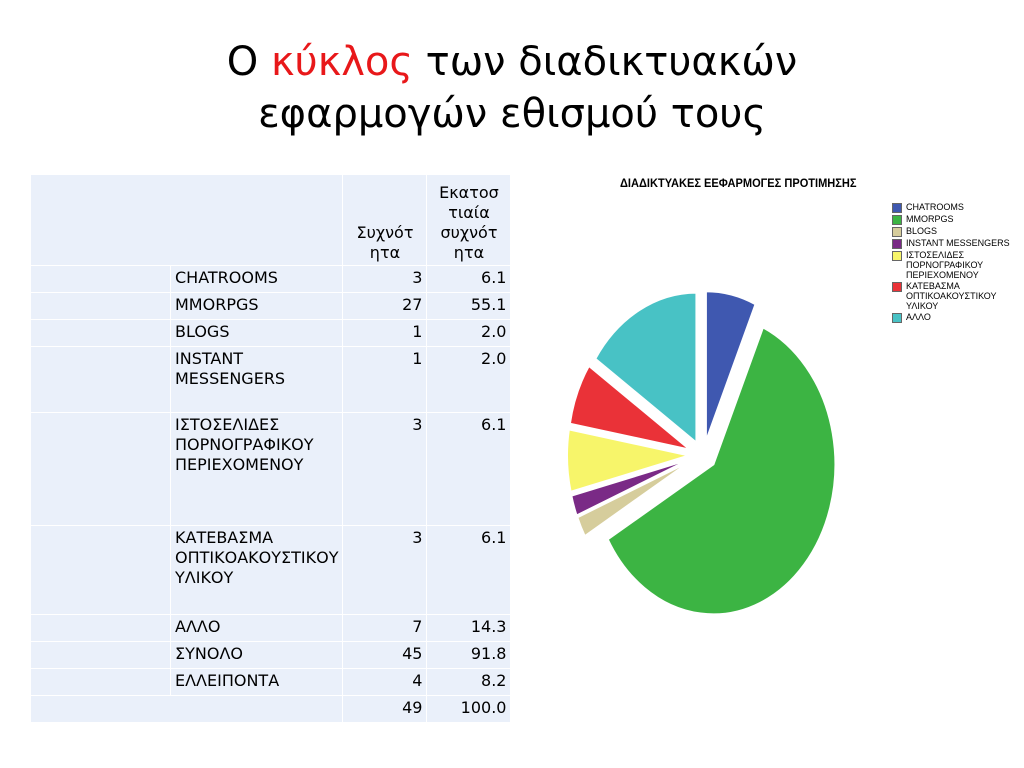 The width and height of the screenshot is (1024, 768). Describe the element at coordinates (469, 628) in the screenshot. I see `row-percent: 14.3` at that location.